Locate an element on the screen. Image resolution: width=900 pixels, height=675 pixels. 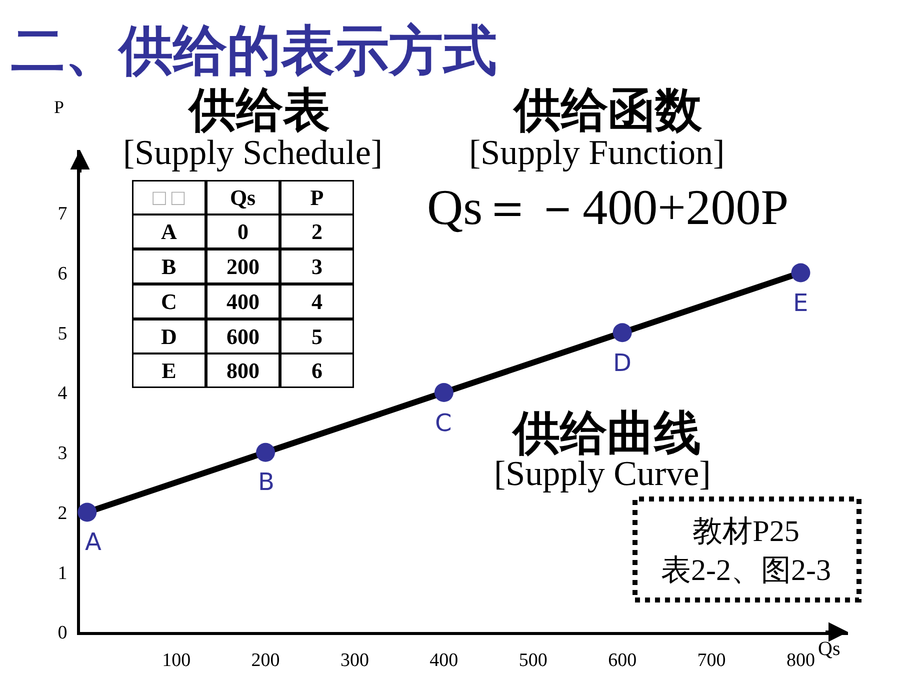
x-tick-label: 200 is located at coordinates (265, 660).